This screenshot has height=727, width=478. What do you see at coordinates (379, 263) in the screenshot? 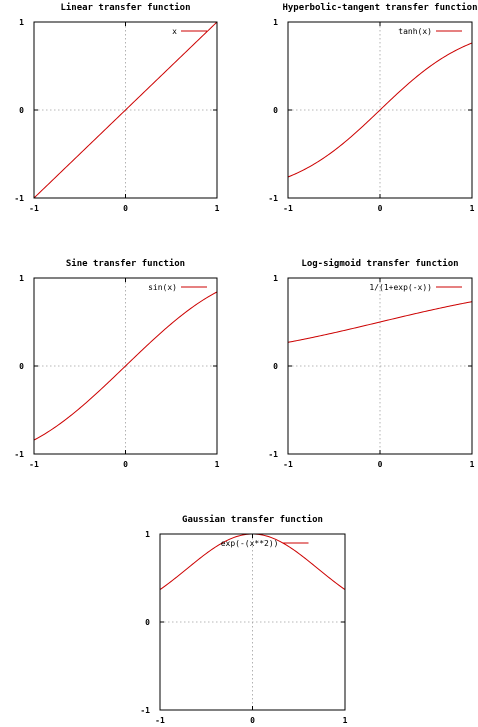
I see `chart-title: Log-sigmoid transfer function` at bounding box center [379, 263].